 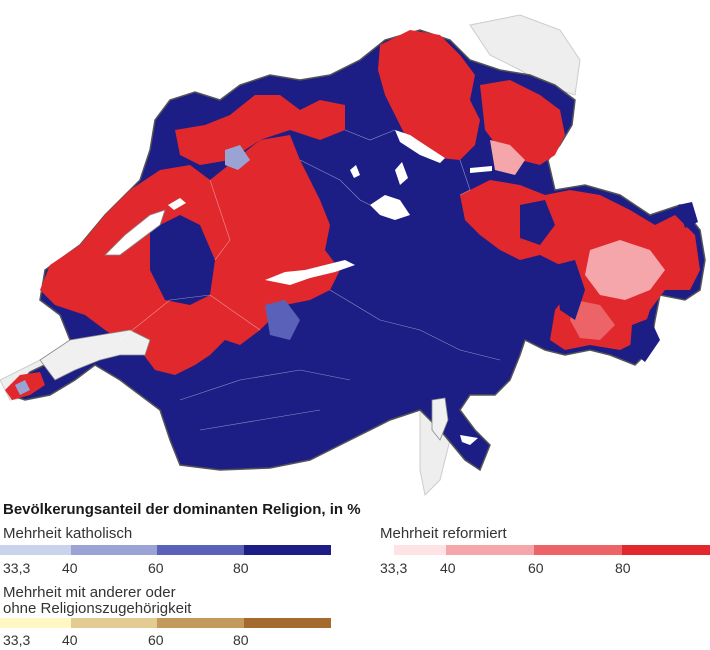 What do you see at coordinates (507, 157) in the screenshot?
I see `region-reformiert-light-east` at bounding box center [507, 157].